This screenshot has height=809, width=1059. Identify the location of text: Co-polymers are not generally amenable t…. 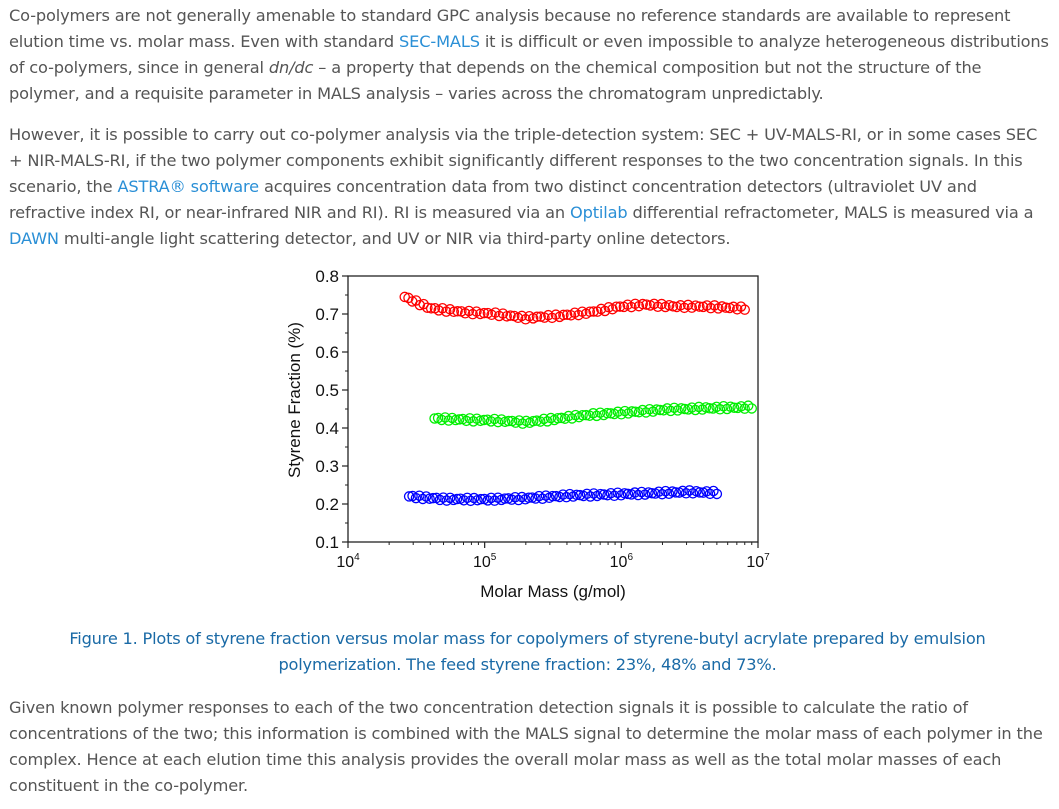
(510, 28).